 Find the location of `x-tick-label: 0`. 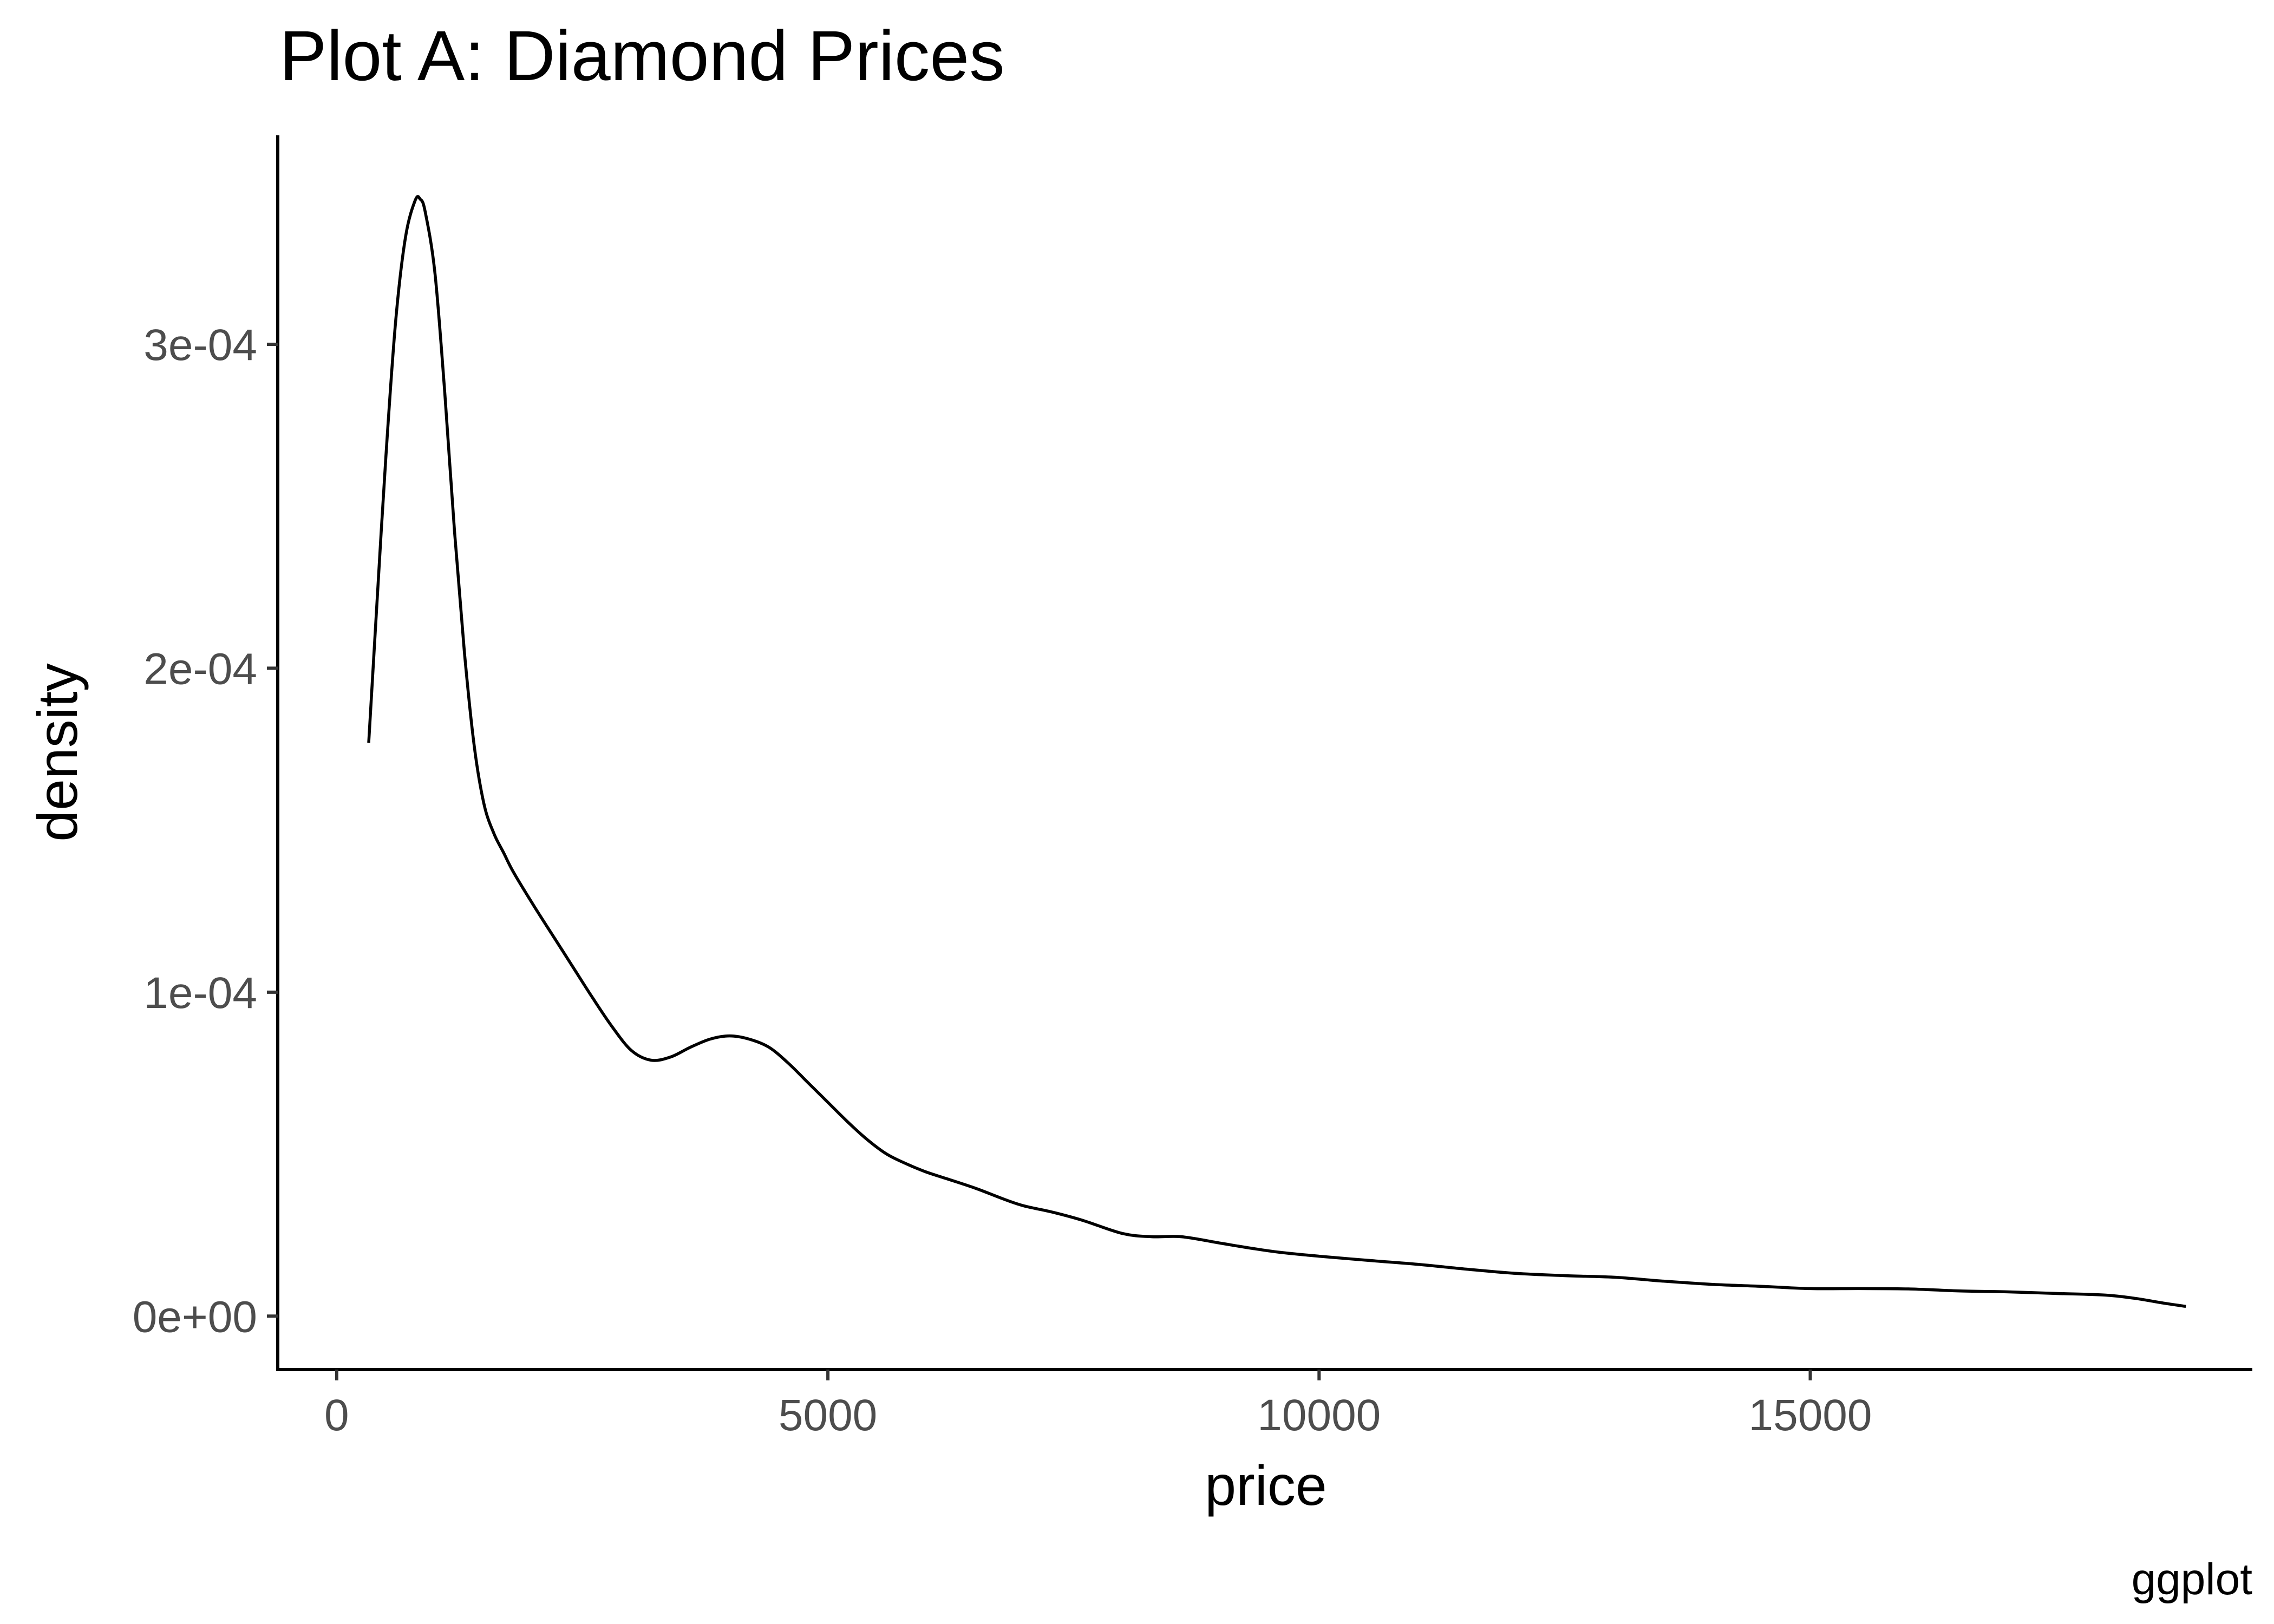

x-tick-label: 0 is located at coordinates (337, 1415).